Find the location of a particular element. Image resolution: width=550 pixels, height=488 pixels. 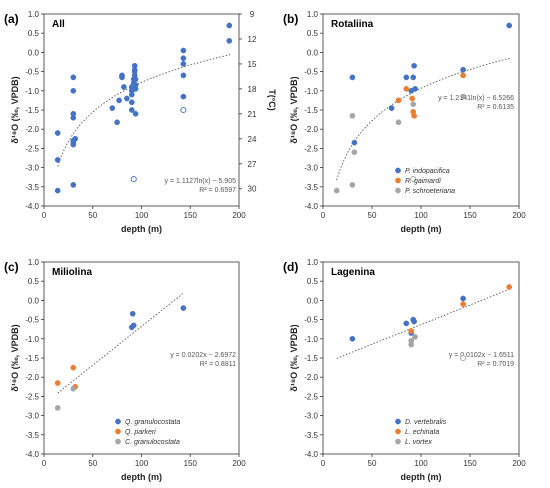

trend-annotation: y = 0.0102x − 1.6511 is located at coordinates (481, 355).